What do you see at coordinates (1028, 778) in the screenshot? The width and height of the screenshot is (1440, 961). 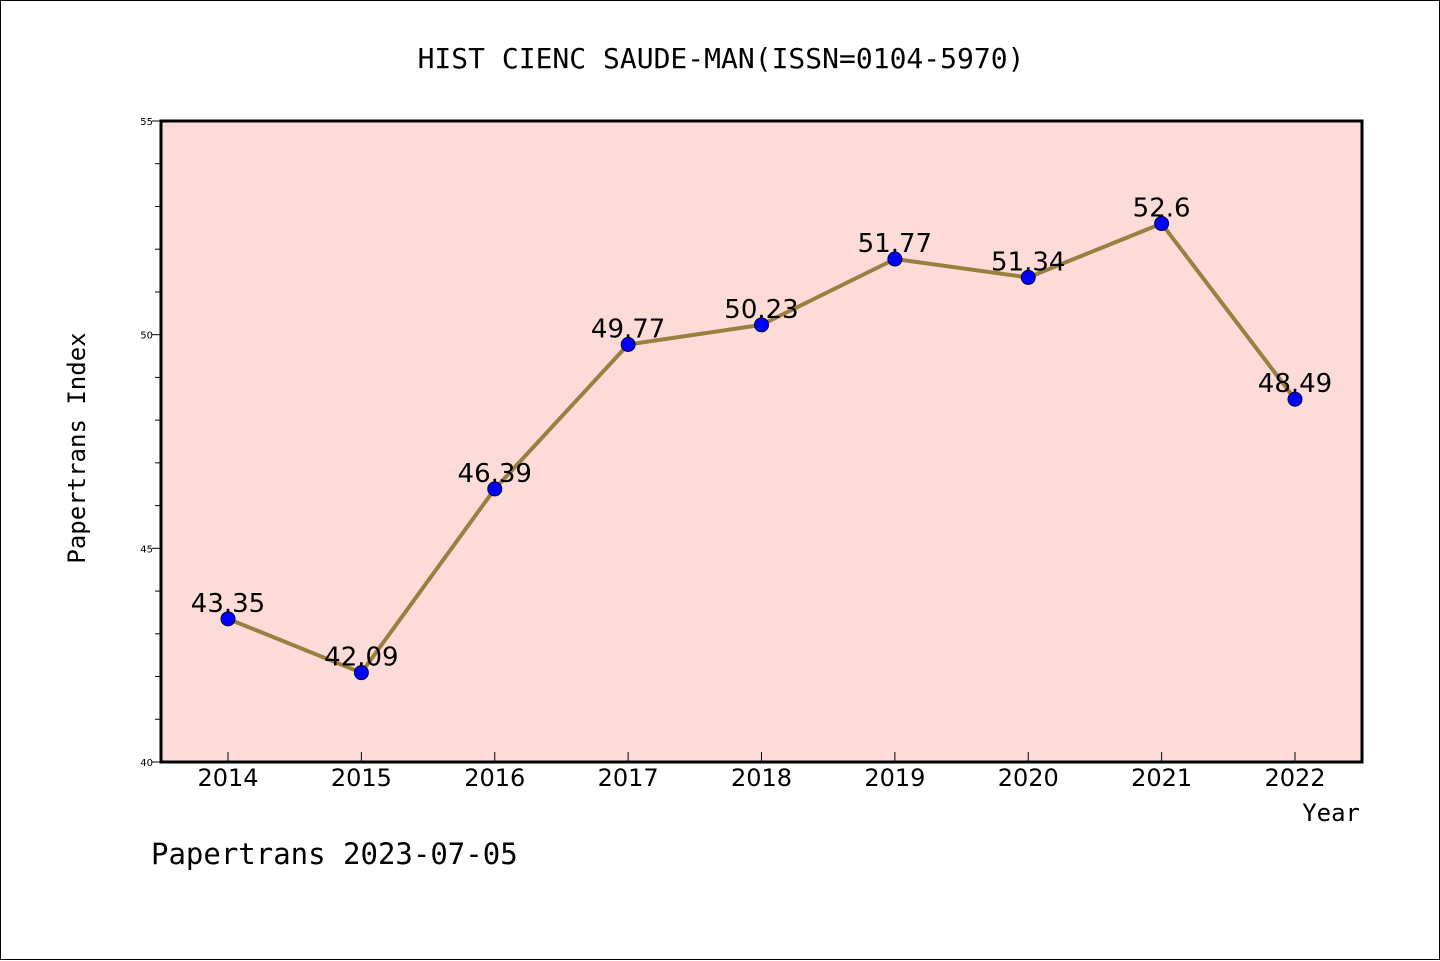 I see `x-tick-label: 2020` at bounding box center [1028, 778].